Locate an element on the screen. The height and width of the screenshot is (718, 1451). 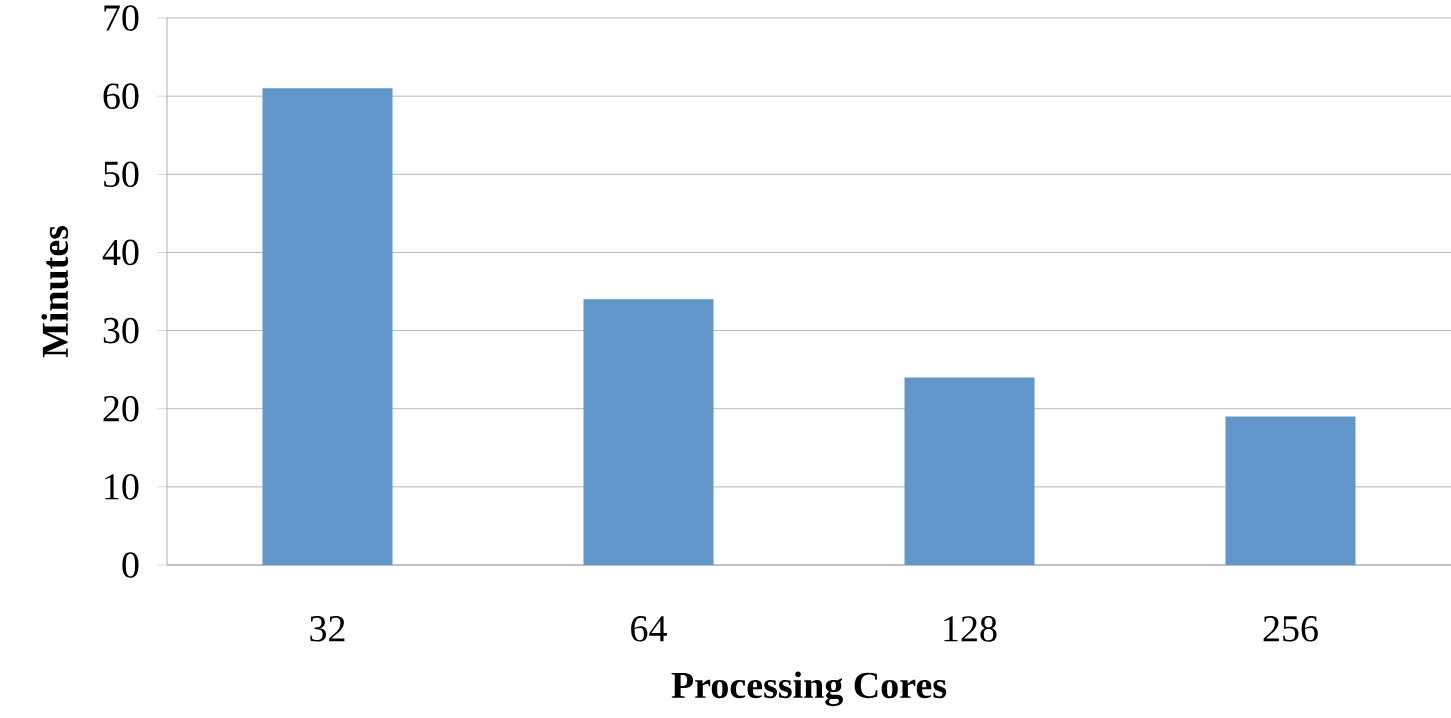
y-tick-label: 0 is located at coordinates (130, 565).